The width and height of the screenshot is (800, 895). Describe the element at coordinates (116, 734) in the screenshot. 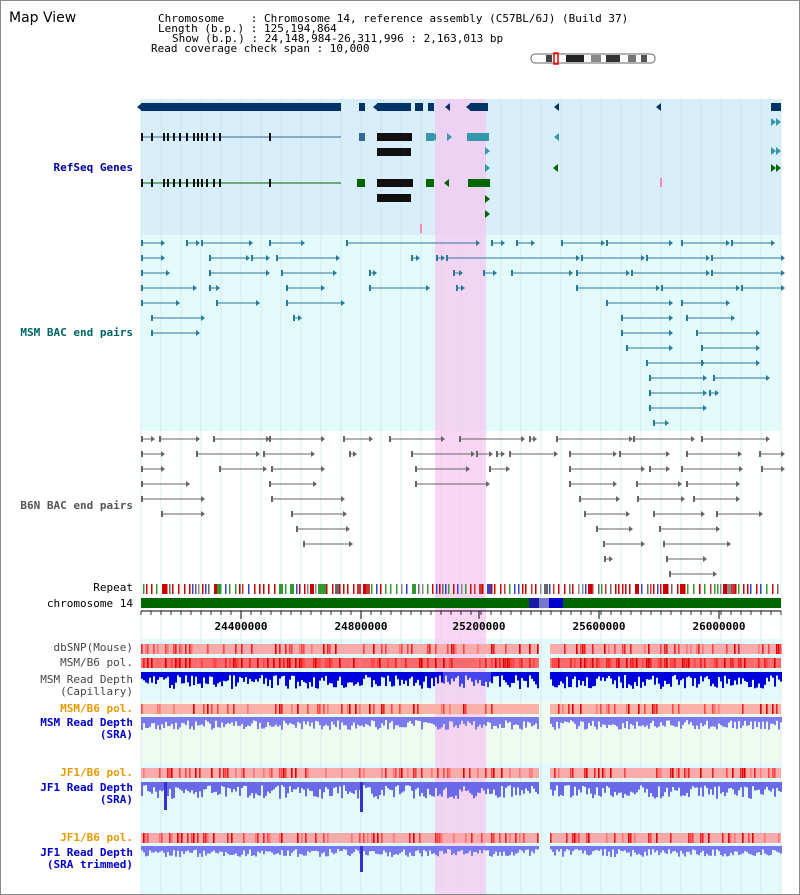

I see `msm-depth-sra-label-2: (SRA)` at that location.